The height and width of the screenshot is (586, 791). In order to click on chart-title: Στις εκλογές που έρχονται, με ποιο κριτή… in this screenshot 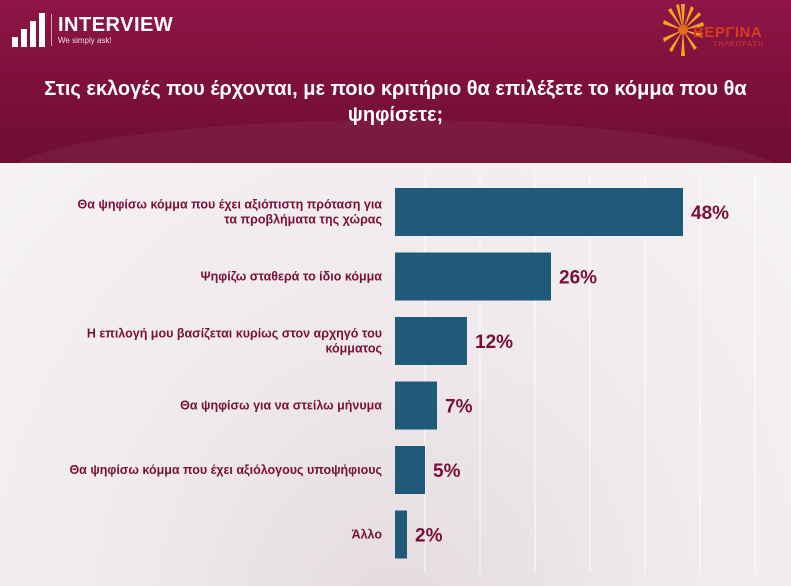, I will do `click(395, 102)`.